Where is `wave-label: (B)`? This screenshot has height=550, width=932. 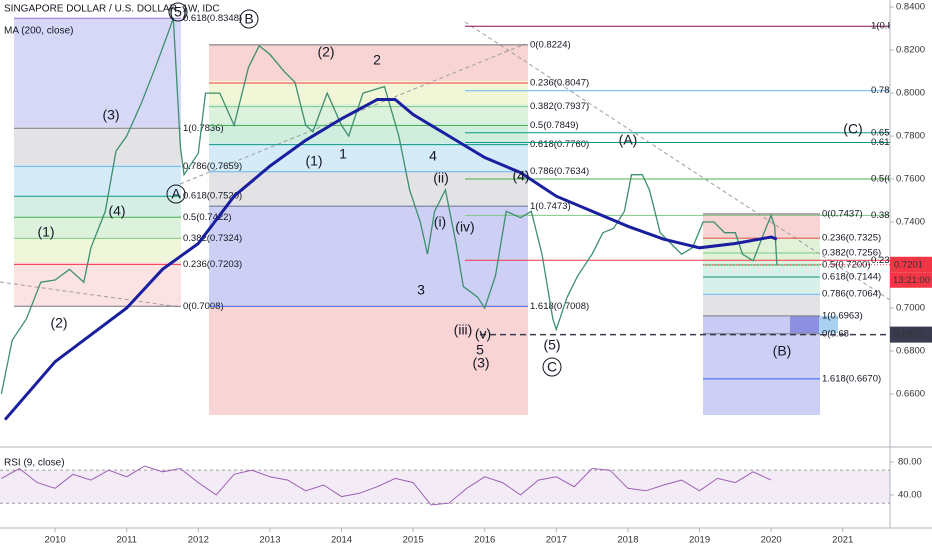
wave-label: (B) is located at coordinates (782, 351).